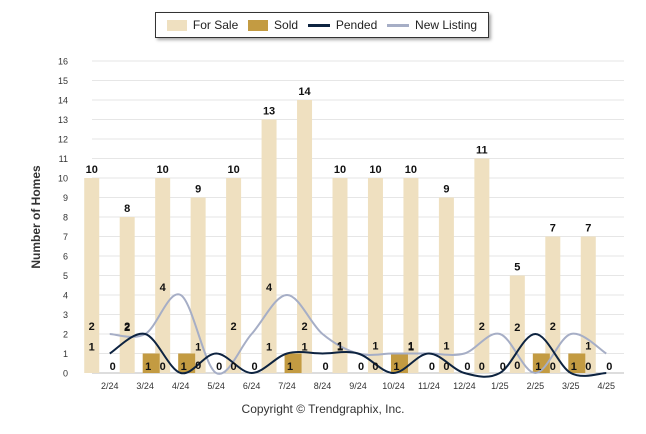 This screenshot has width=646, height=434. I want to click on label-for-sale-1: 8, so click(127, 209).